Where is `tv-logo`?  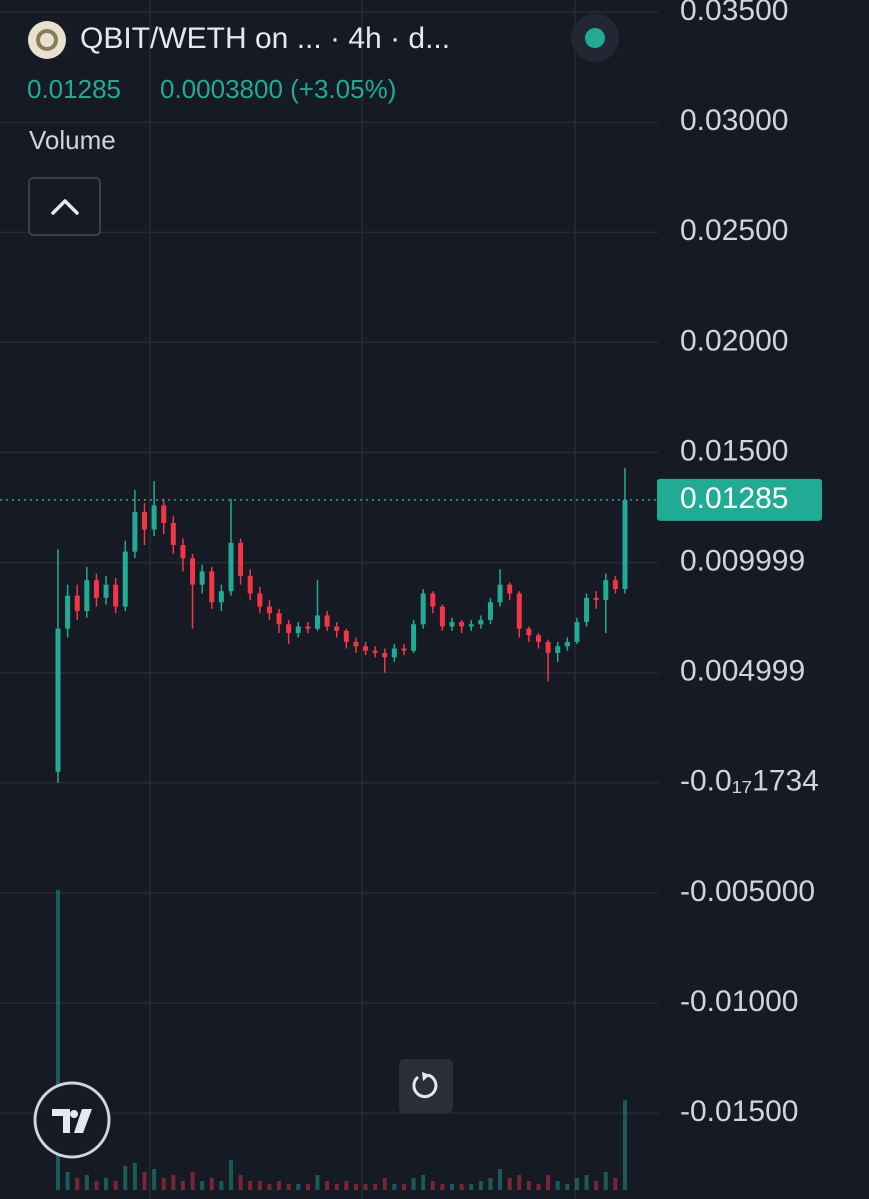
tv-logo is located at coordinates (72, 1120).